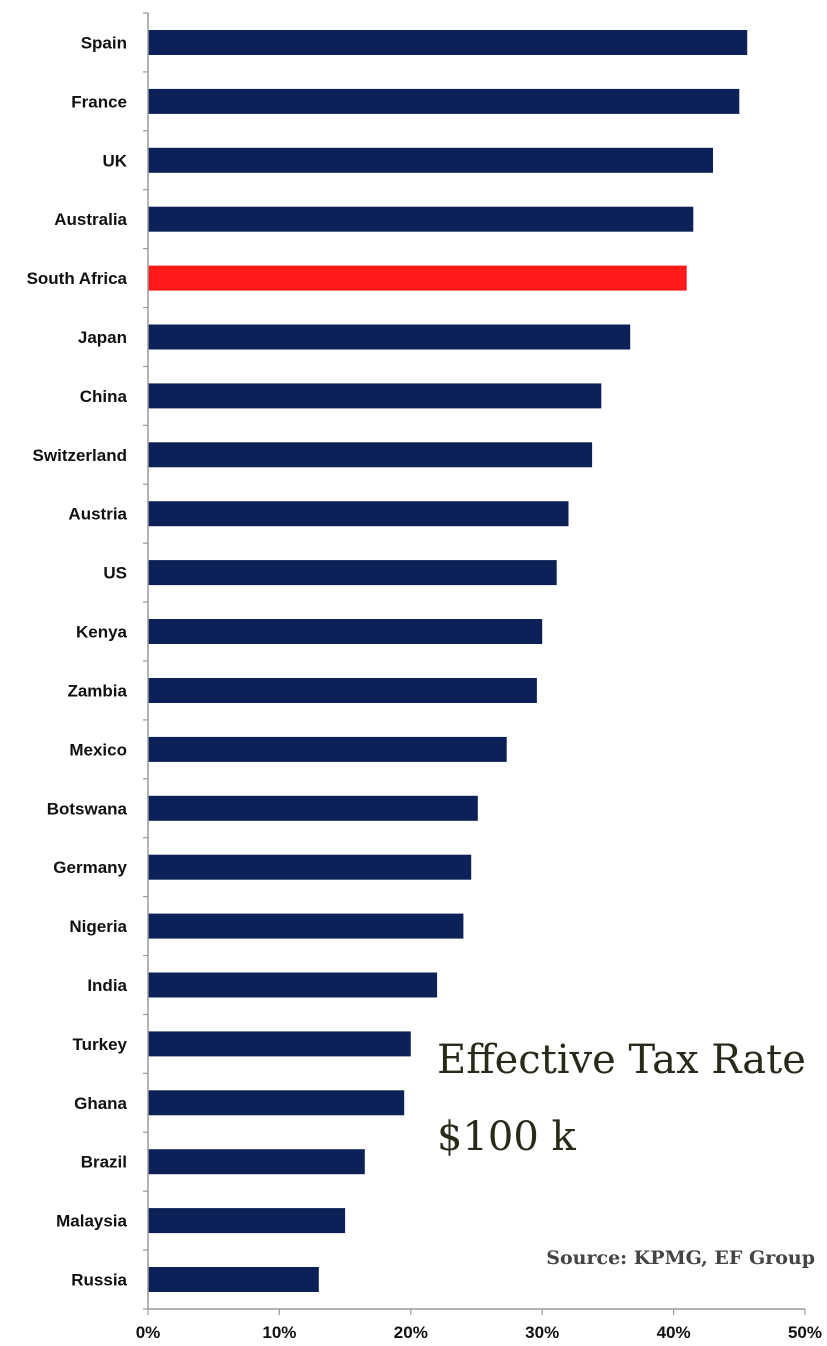 The width and height of the screenshot is (827, 1346). Describe the element at coordinates (293, 985) in the screenshot. I see `bar-india` at that location.